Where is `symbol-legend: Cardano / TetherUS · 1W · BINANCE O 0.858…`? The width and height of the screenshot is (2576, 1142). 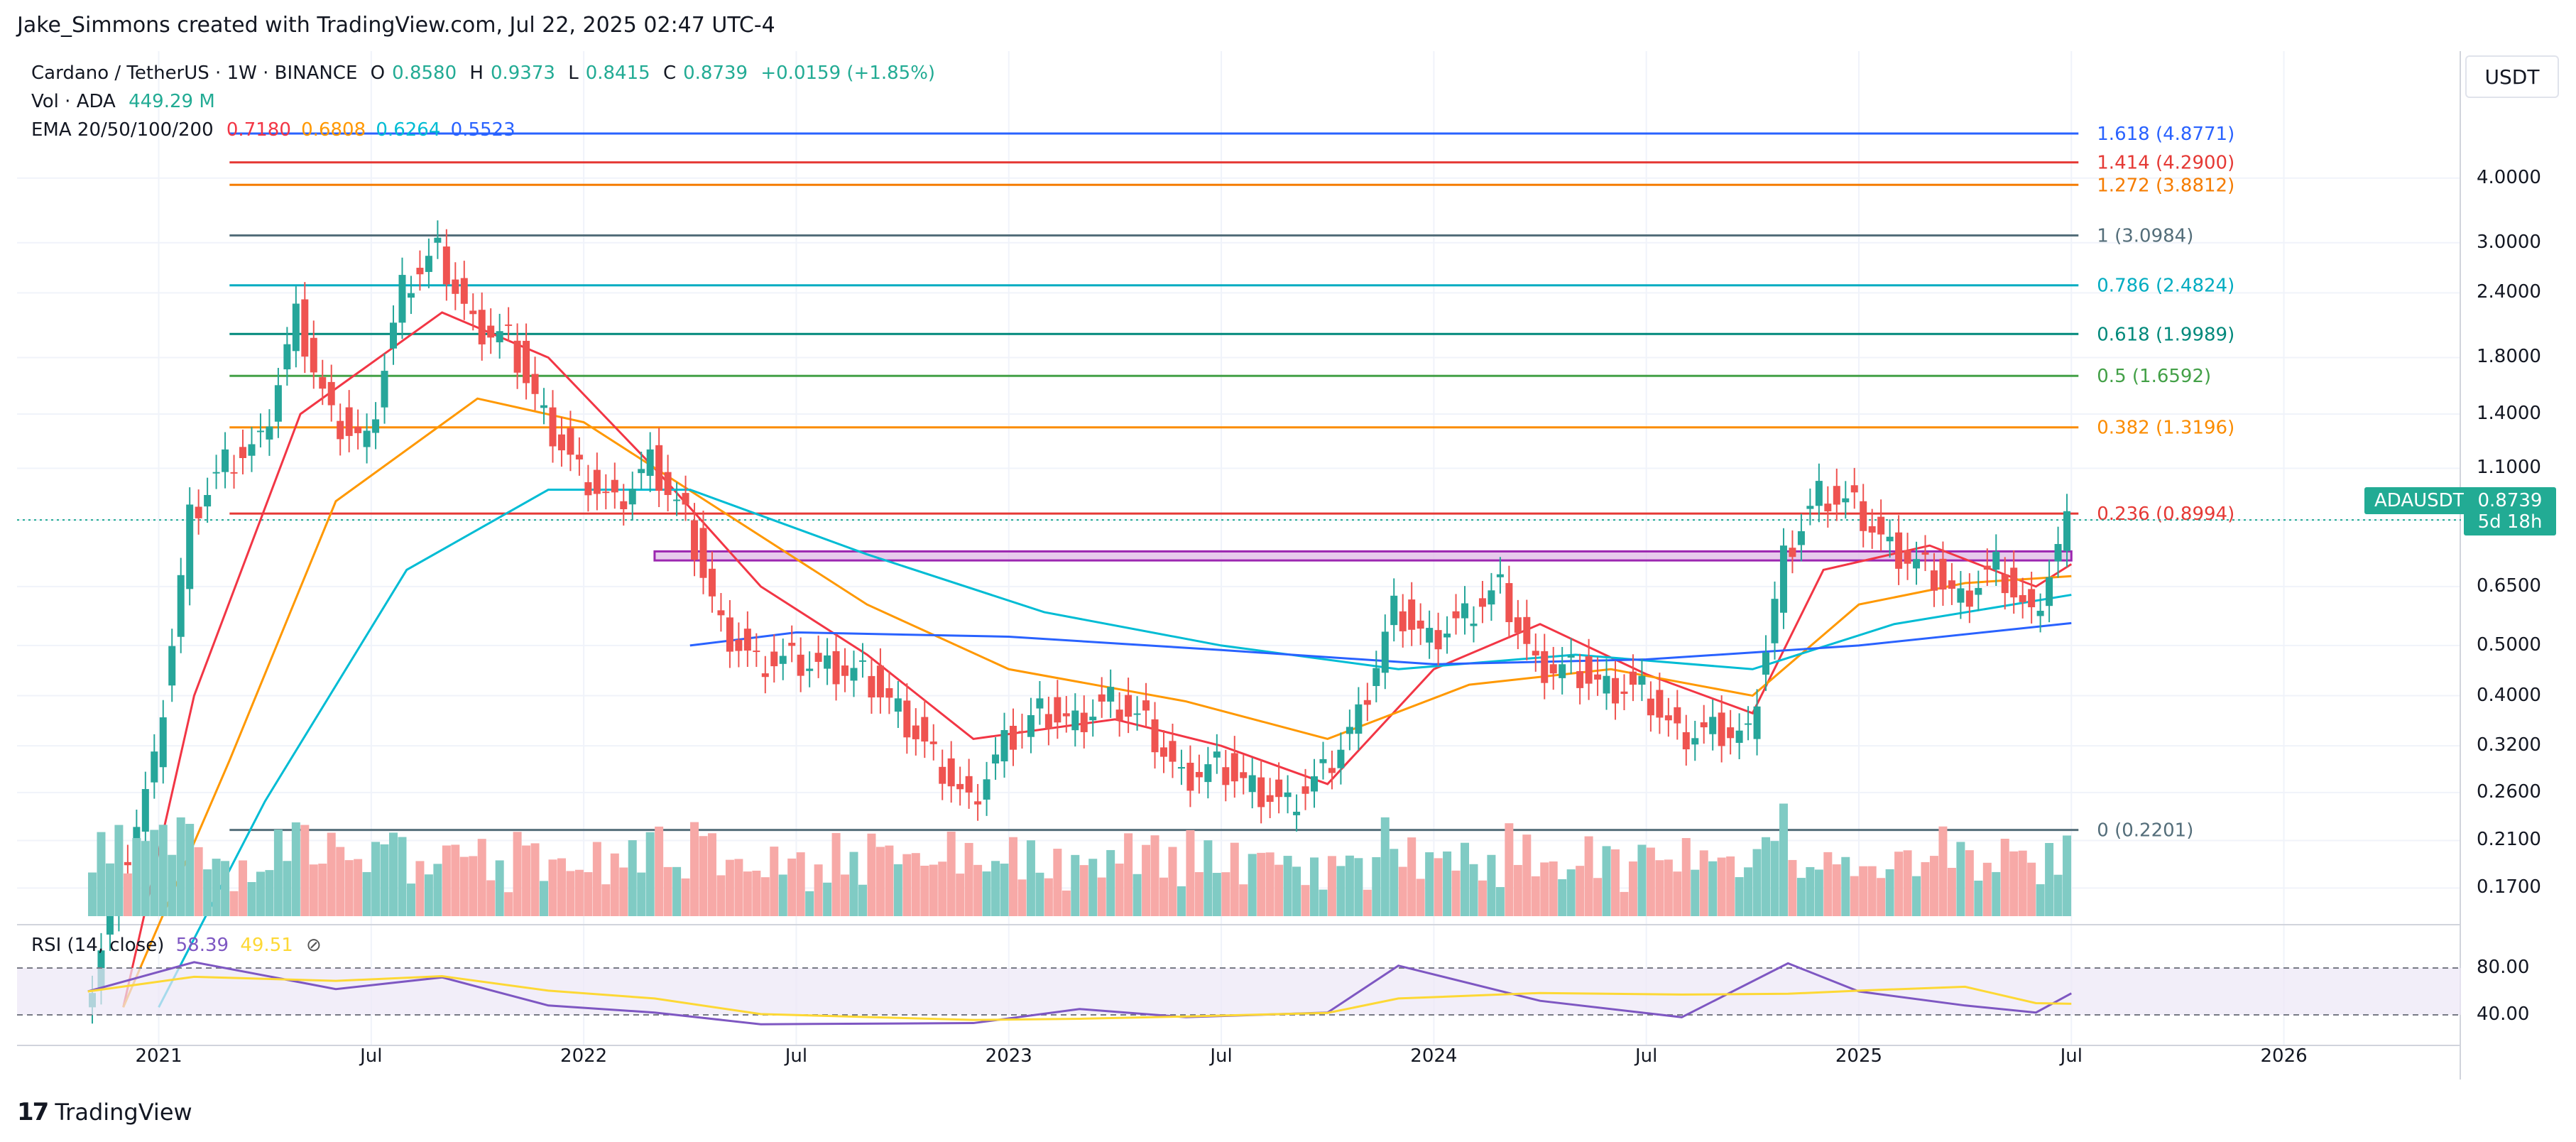
symbol-legend: Cardano / TetherUS · 1W · BINANCE O 0.858… is located at coordinates (490, 73).